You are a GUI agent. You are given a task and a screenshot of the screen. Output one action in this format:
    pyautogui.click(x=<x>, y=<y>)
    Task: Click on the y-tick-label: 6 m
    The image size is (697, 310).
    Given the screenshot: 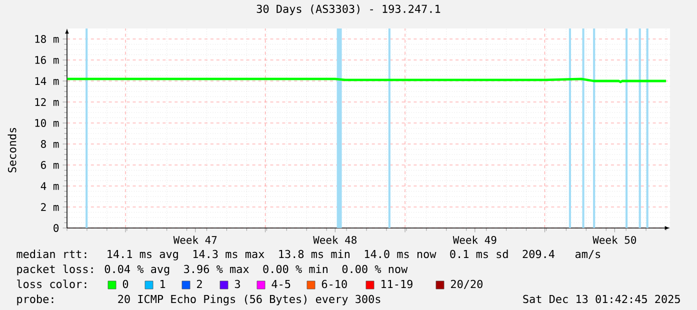 What is the action you would take?
    pyautogui.click(x=50, y=165)
    